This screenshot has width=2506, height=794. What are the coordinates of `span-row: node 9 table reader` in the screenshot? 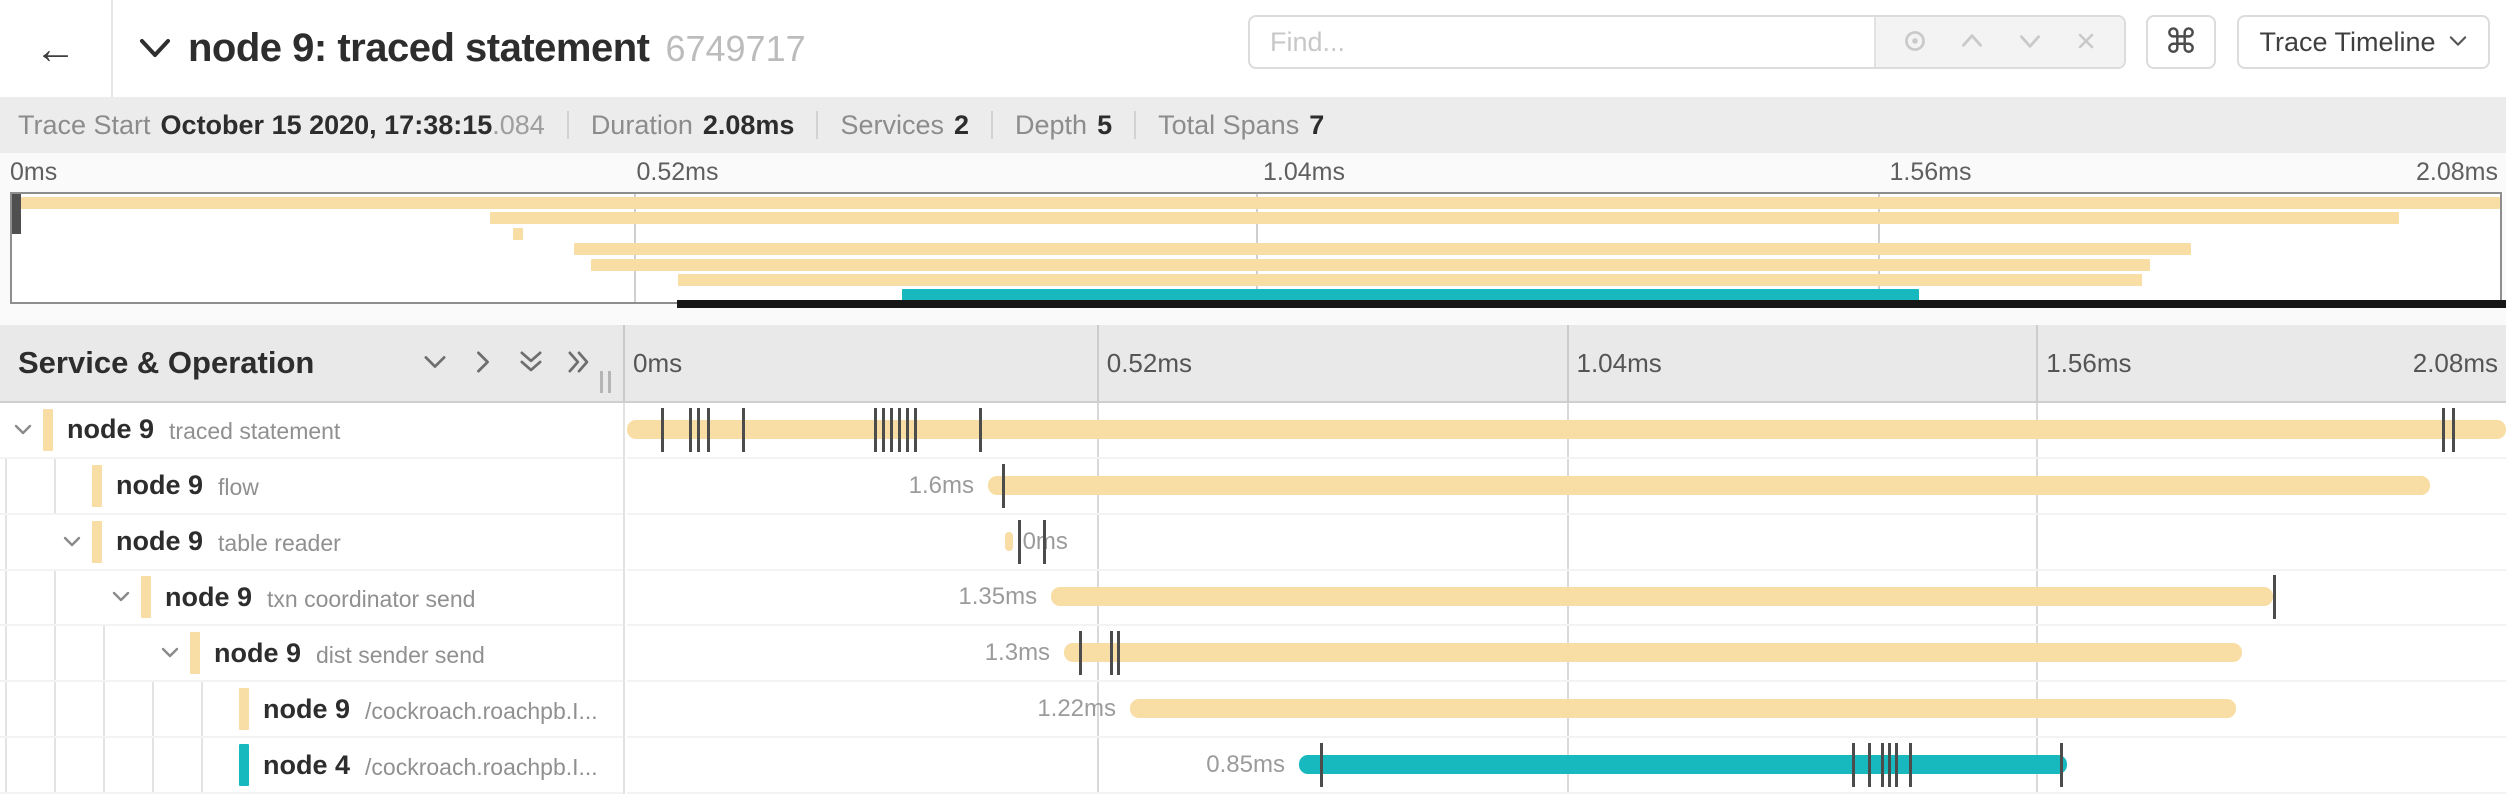 It's located at (311, 542).